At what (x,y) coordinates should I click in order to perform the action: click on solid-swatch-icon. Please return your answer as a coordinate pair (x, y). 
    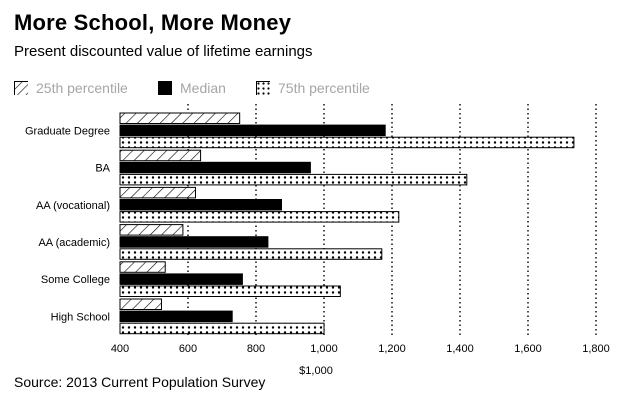
    Looking at the image, I should click on (165, 88).